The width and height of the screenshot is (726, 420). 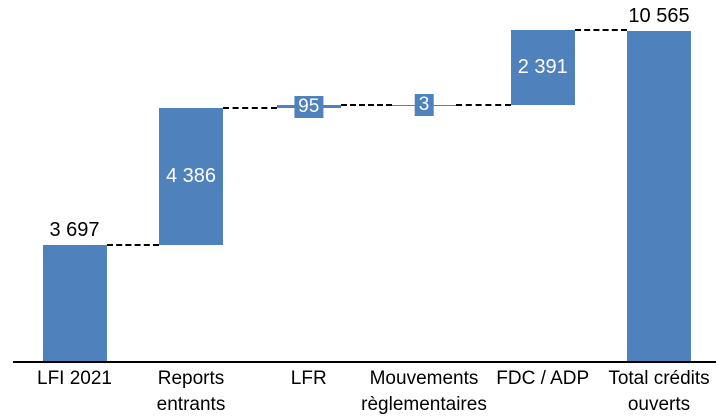 What do you see at coordinates (659, 195) in the screenshot?
I see `bar-total-cre-dits-ouverts` at bounding box center [659, 195].